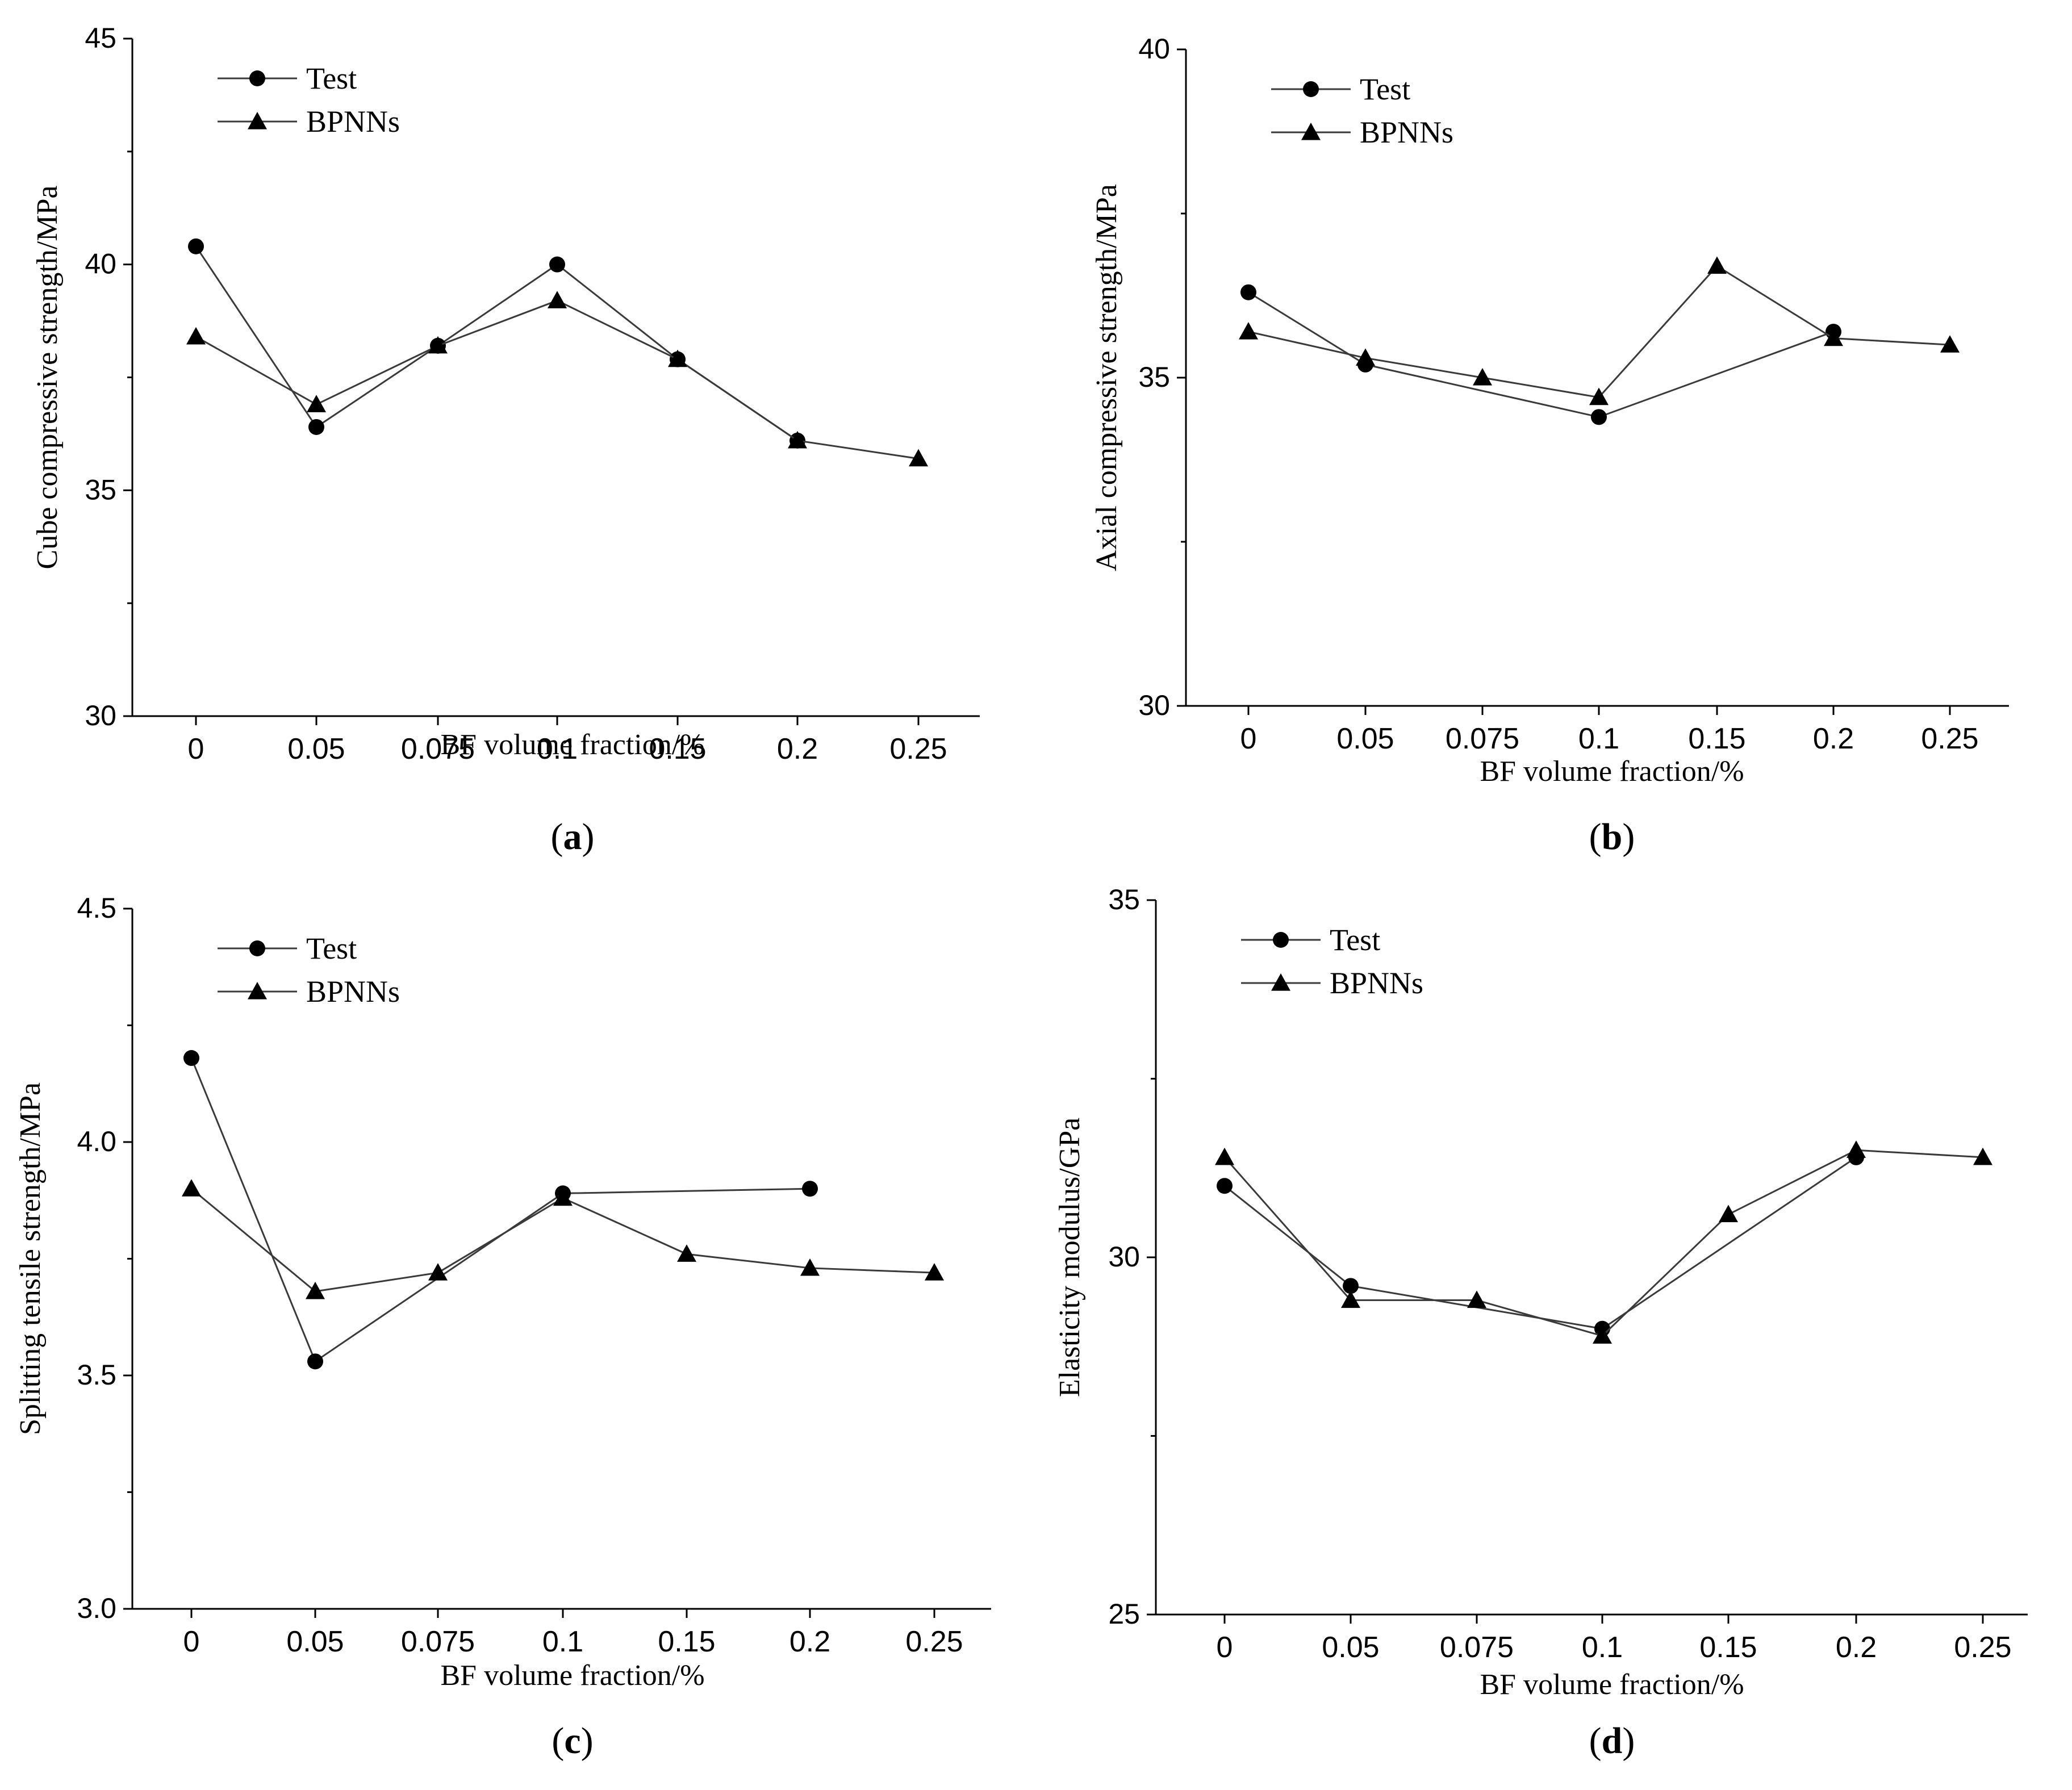 The height and width of the screenshot is (1790, 2072). I want to click on panel-label: (a), so click(573, 837).